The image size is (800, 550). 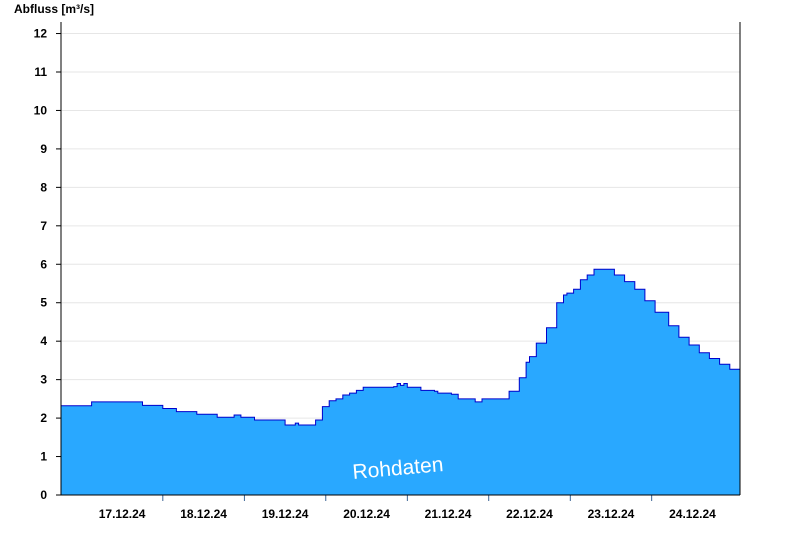 I want to click on x-tick-label: 17.12.24, so click(x=122, y=514).